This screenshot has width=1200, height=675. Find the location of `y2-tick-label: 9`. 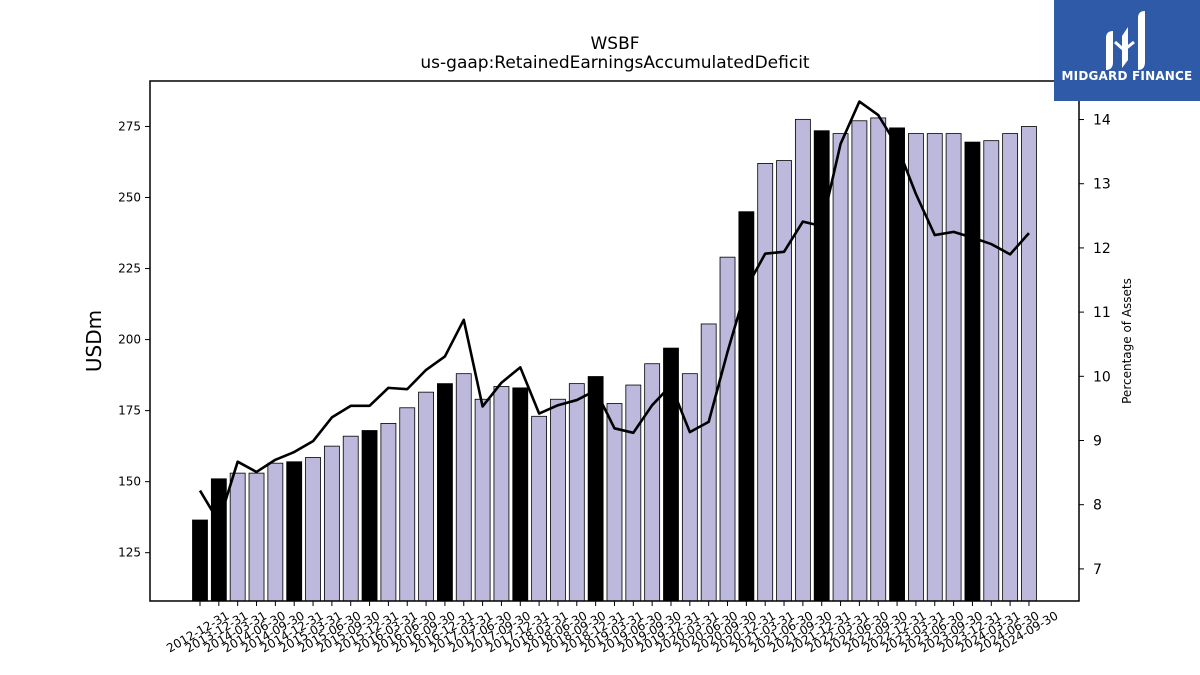

y2-tick-label: 9 is located at coordinates (1097, 442).